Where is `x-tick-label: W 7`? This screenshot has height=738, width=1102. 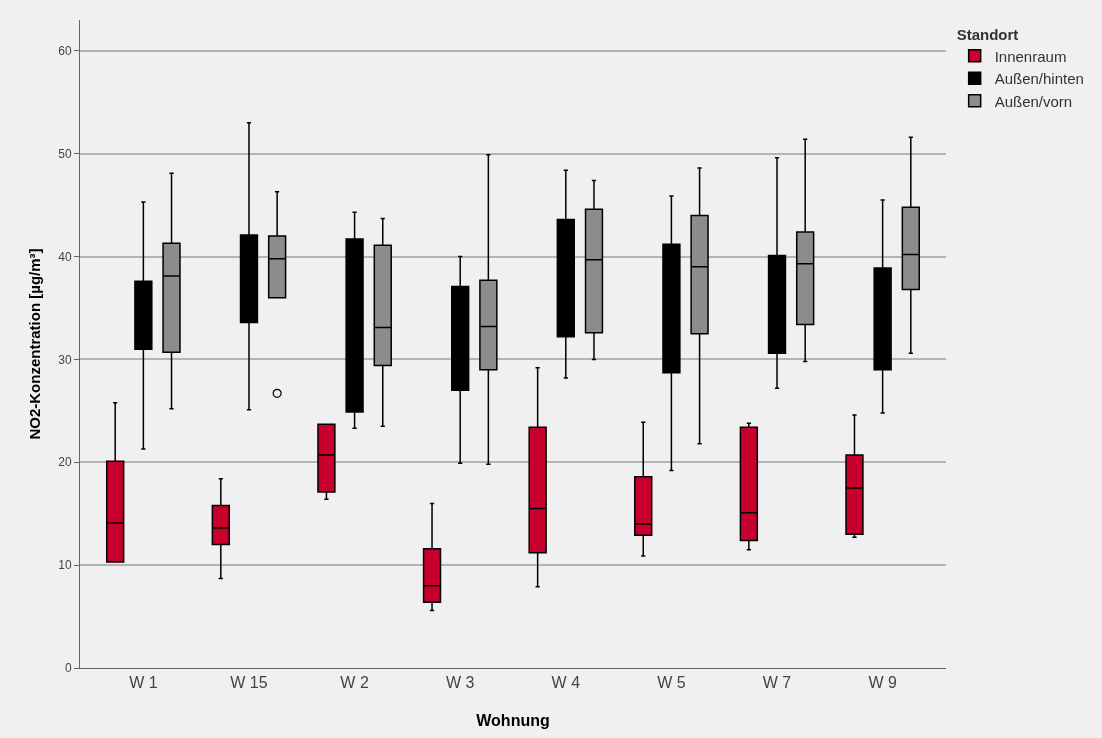 x-tick-label: W 7 is located at coordinates (777, 683).